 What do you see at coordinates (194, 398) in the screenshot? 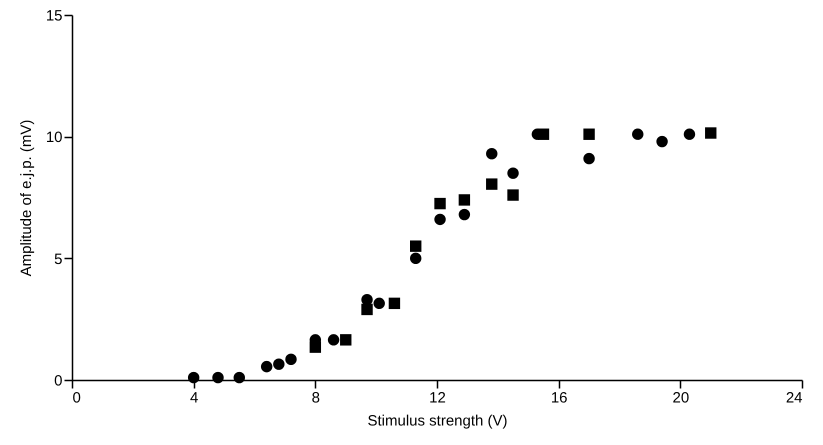
I see `x-tick-label: 4` at bounding box center [194, 398].